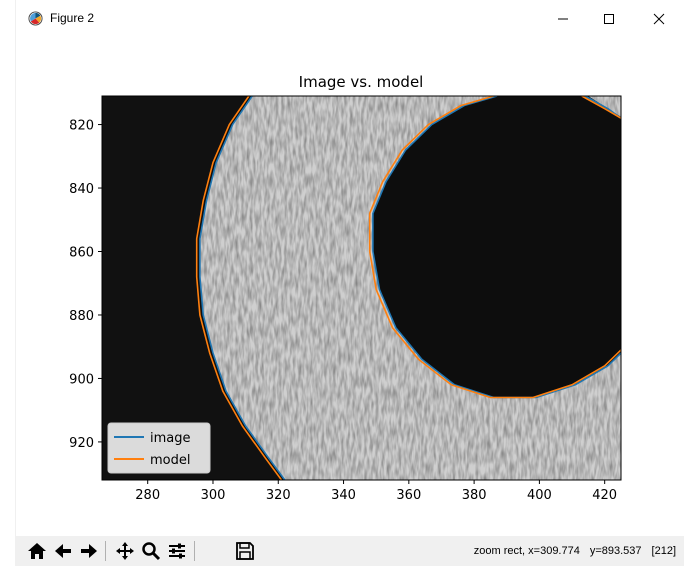 This screenshot has height=566, width=684. I want to click on forward-button, so click(89, 551).